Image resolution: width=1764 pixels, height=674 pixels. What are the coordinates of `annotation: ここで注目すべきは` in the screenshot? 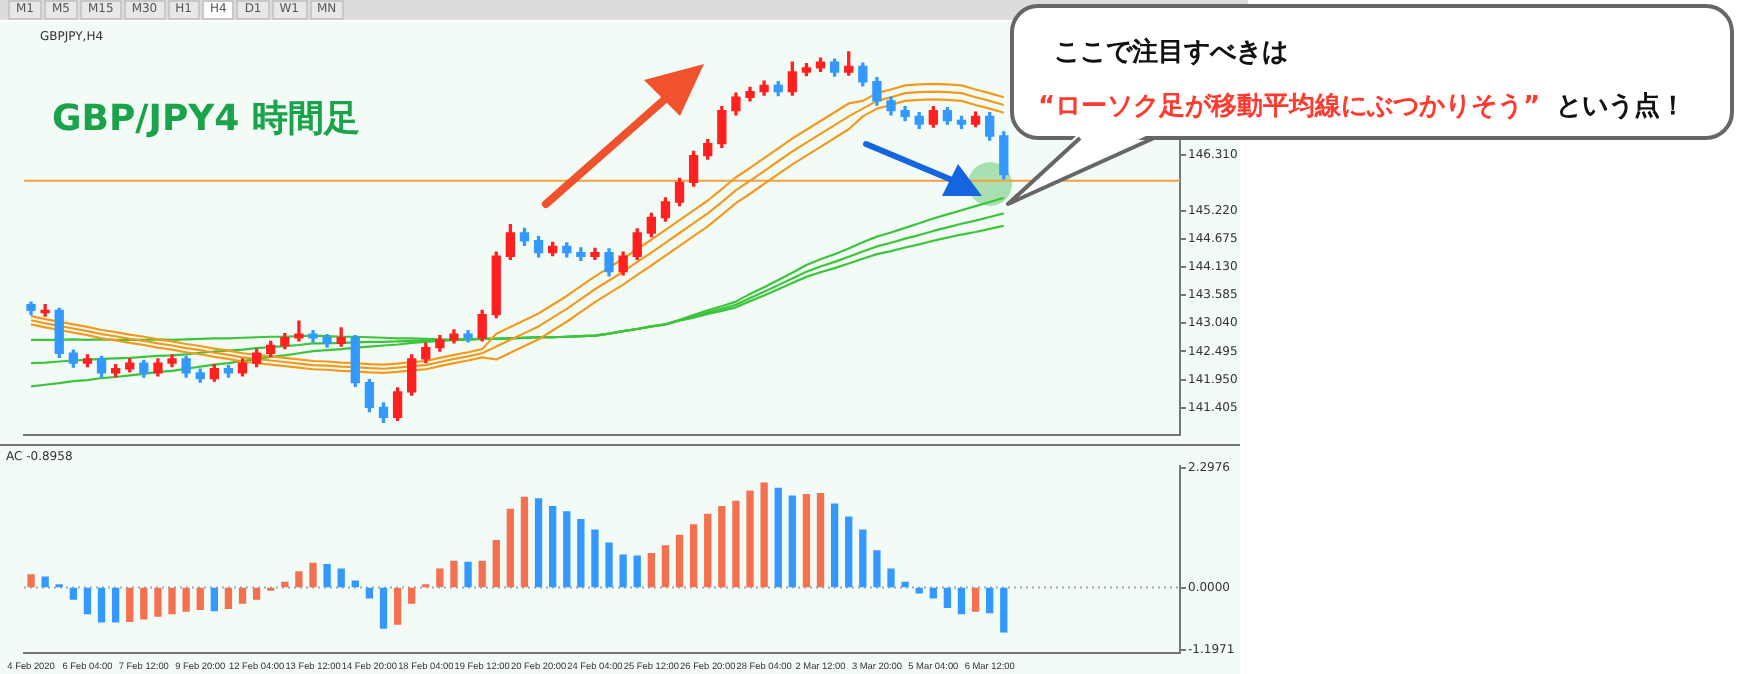 It's located at (1171, 52).